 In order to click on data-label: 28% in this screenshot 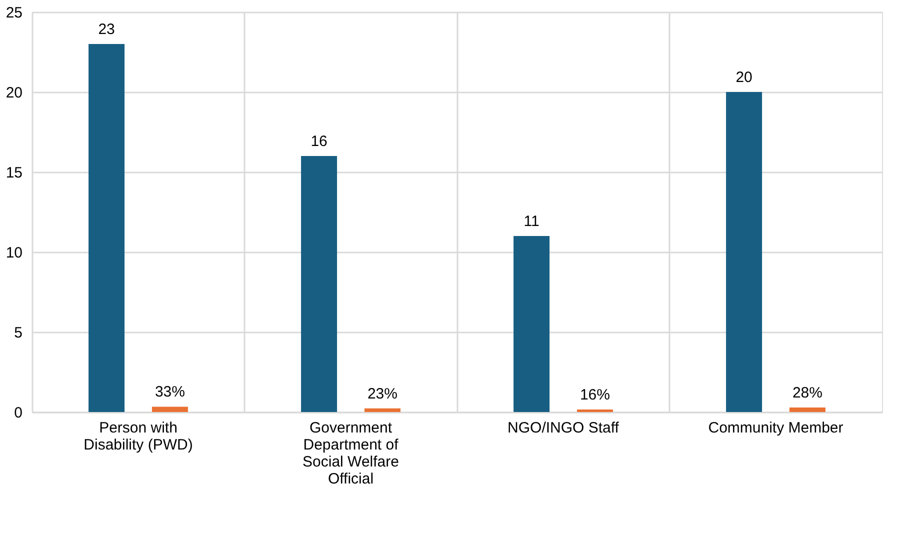, I will do `click(807, 393)`.